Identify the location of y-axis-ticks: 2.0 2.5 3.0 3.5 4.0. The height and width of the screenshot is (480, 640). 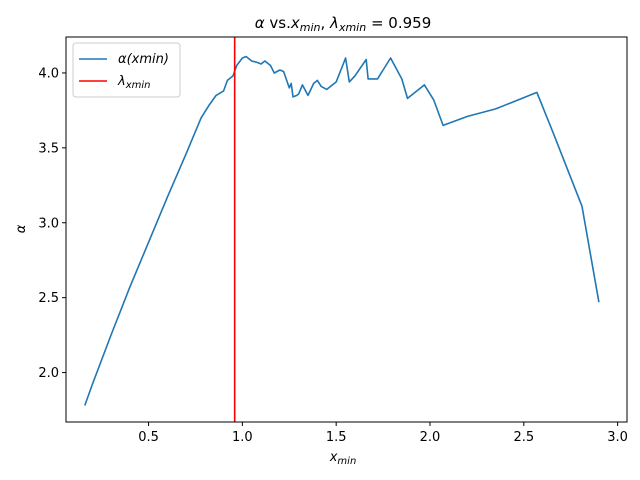
(52, 223).